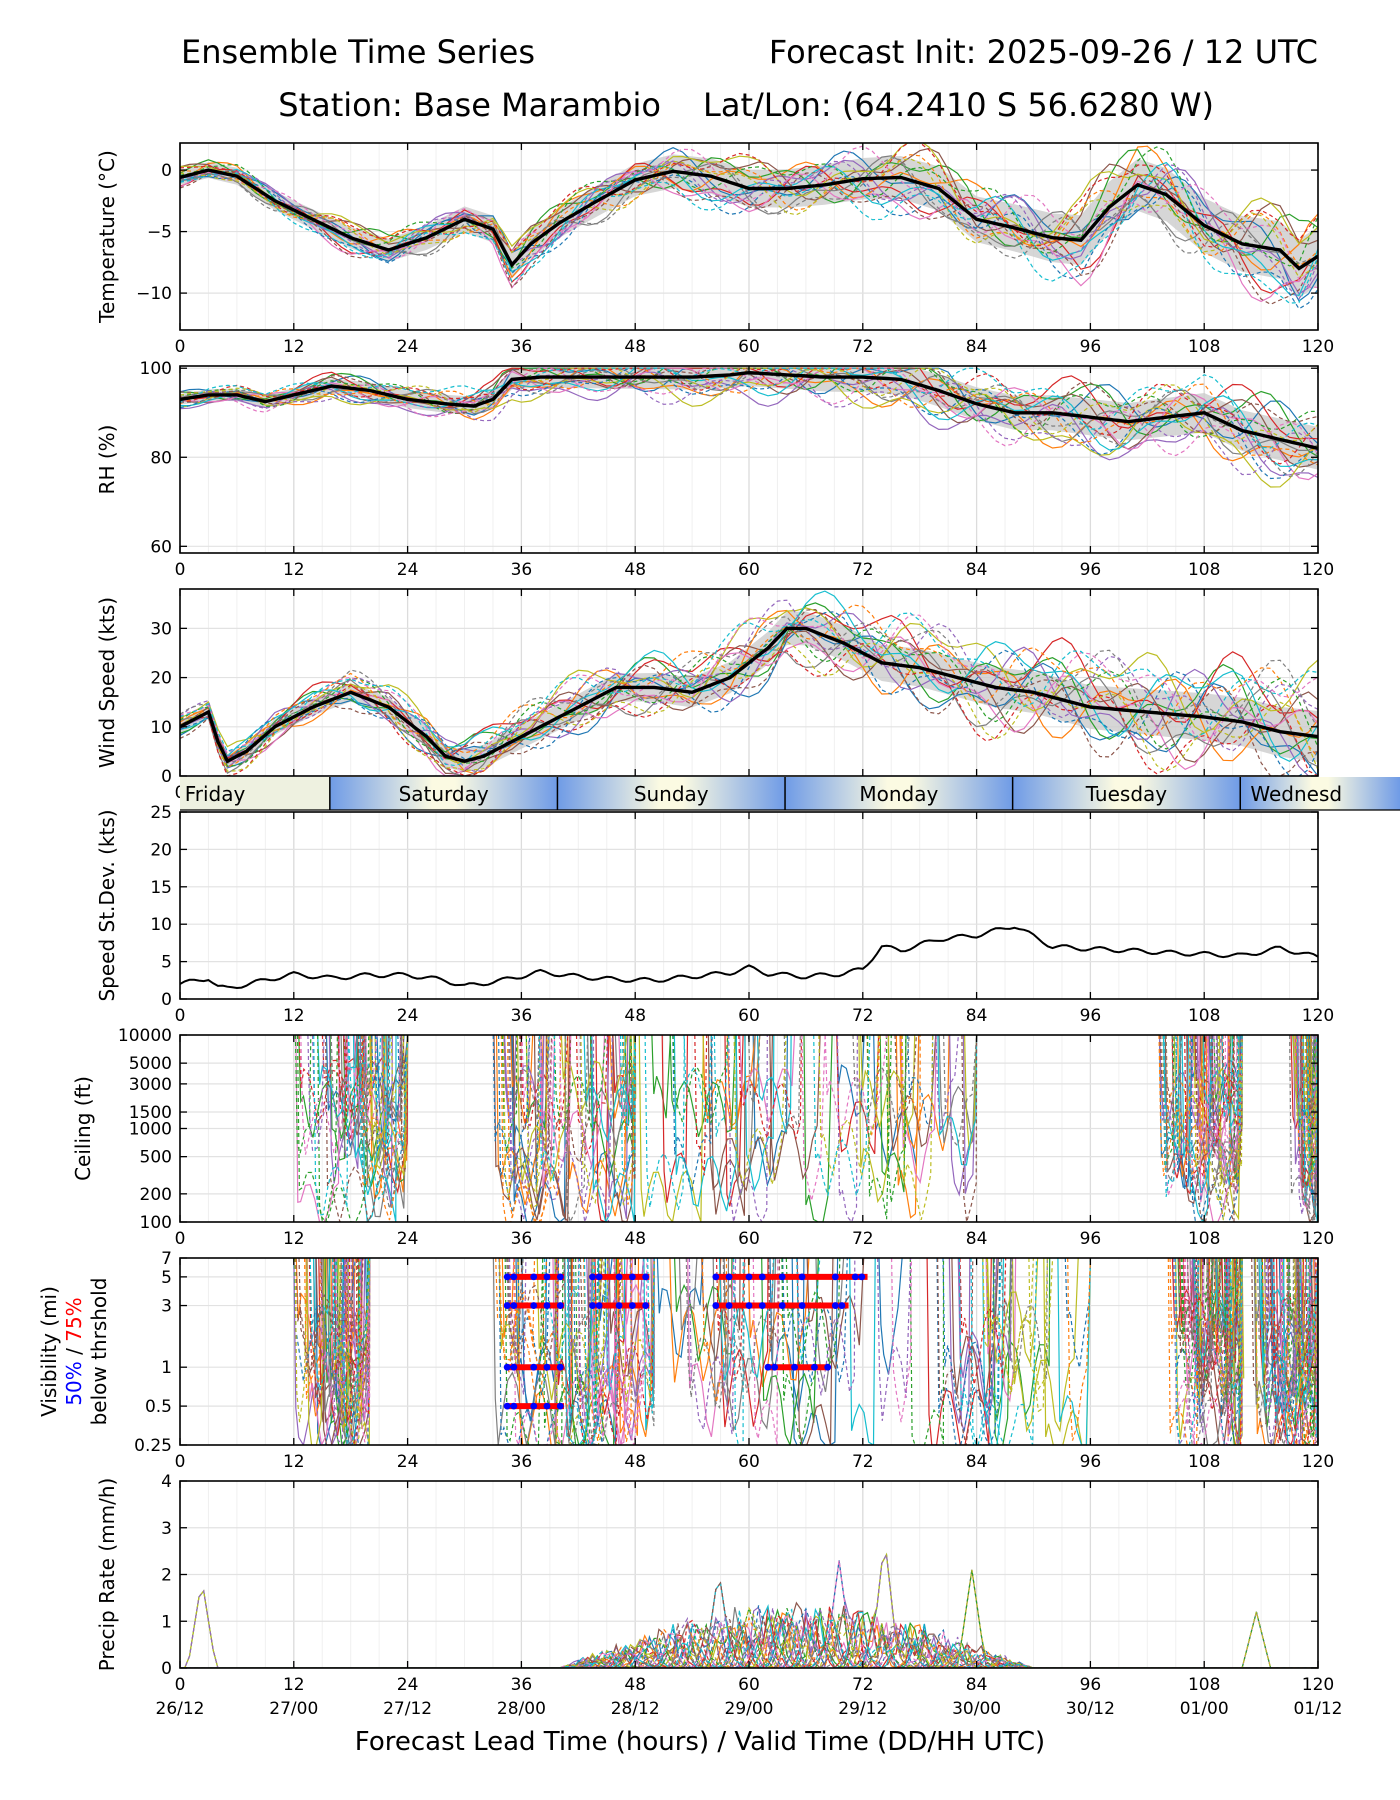 This screenshot has width=1400, height=1800. Describe the element at coordinates (74, 1351) in the screenshot. I see `legend-sep: /` at that location.